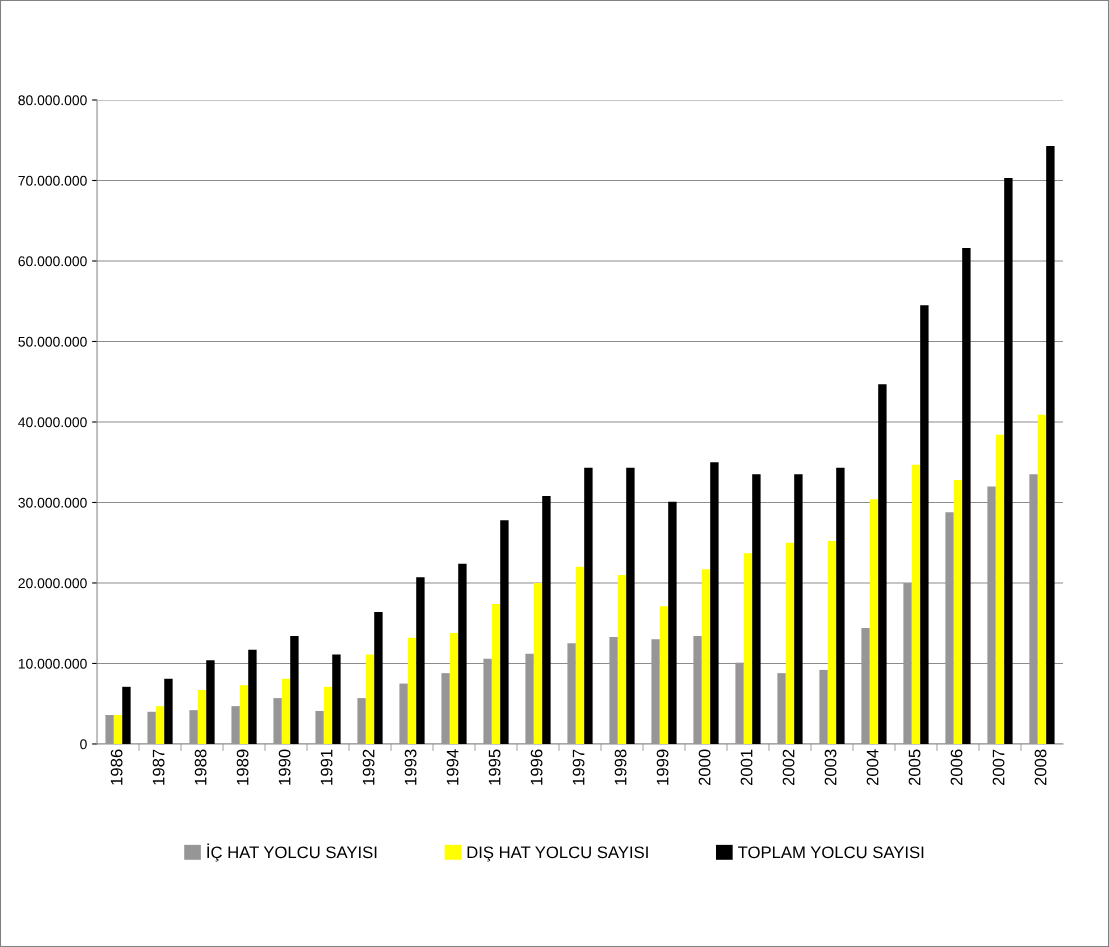 The image size is (1109, 947). What do you see at coordinates (52, 261) in the screenshot?
I see `y-tick-label: 60.000.000` at bounding box center [52, 261].